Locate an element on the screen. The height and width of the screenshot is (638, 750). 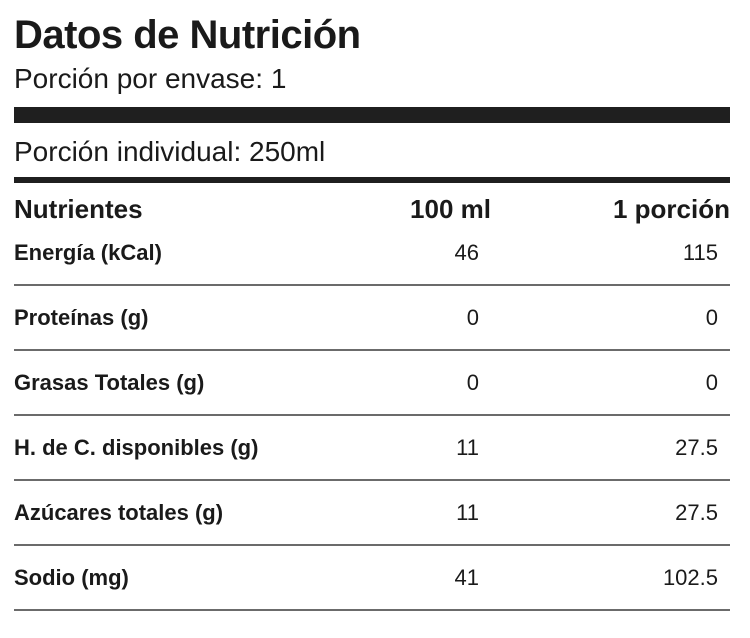
value-per-portion: 115 is located at coordinates (700, 252).